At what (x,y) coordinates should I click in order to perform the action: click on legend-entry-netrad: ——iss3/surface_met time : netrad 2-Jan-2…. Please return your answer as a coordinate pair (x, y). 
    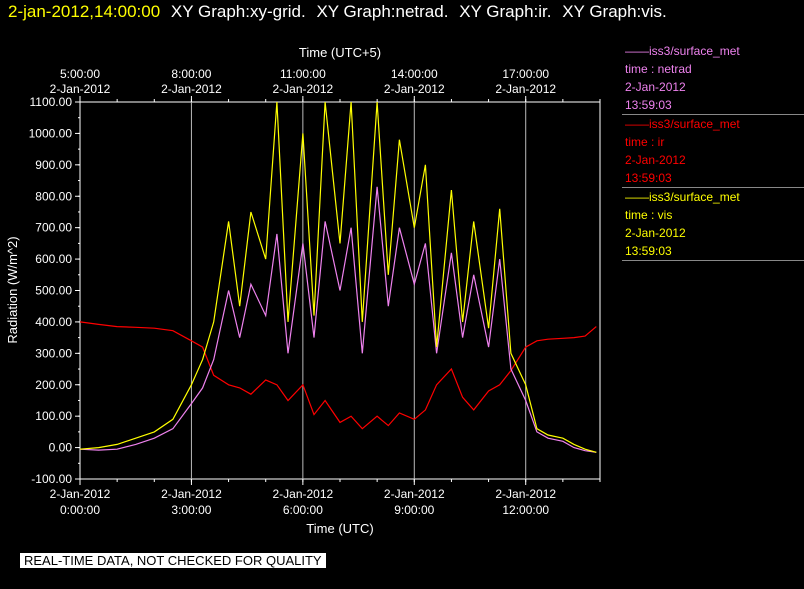
    Looking at the image, I should click on (713, 78).